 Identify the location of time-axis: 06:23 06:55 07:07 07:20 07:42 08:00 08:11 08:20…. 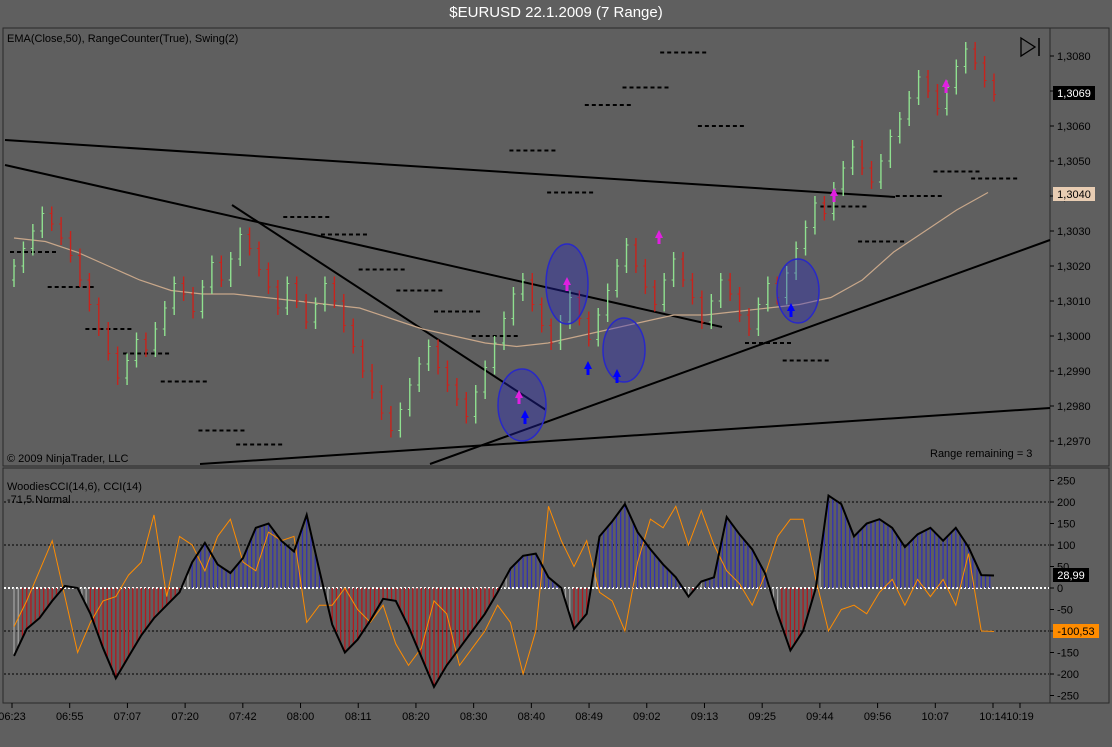
(517, 713).